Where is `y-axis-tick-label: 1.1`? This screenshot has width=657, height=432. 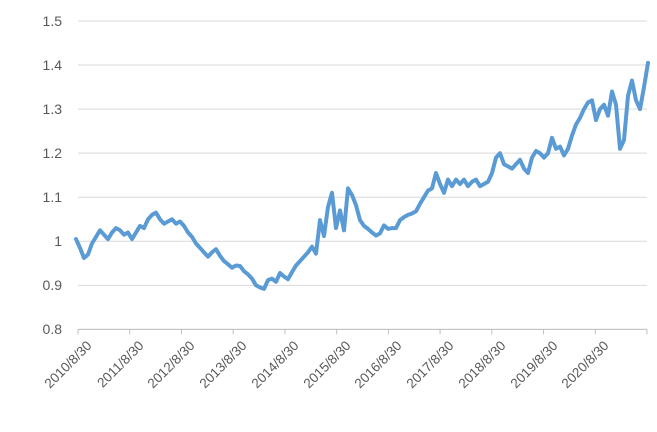 y-axis-tick-label: 1.1 is located at coordinates (52, 197).